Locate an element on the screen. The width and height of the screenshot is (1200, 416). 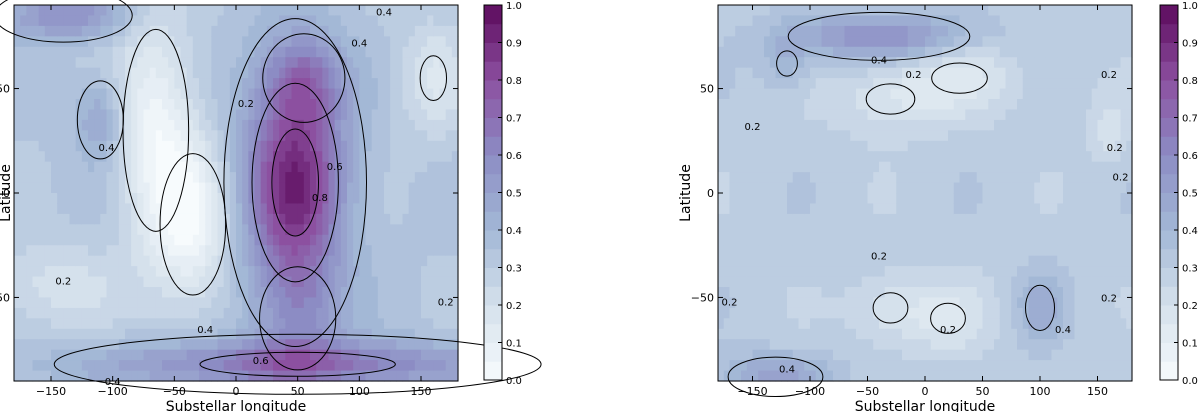
colorbar-band is located at coordinates (493, 89).